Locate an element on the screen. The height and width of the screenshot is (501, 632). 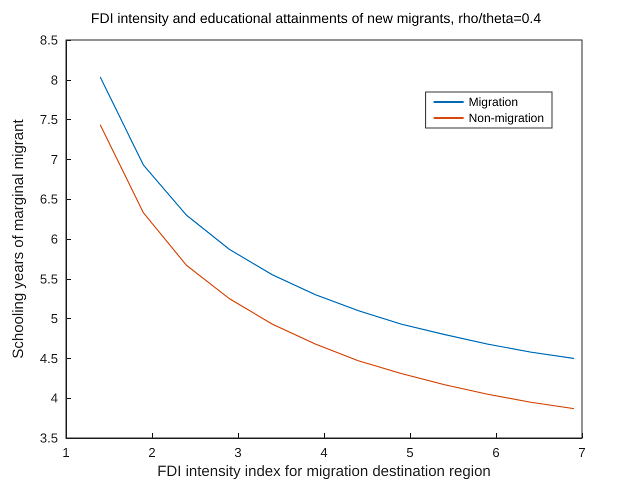
x-tick-label: 5 is located at coordinates (410, 452).